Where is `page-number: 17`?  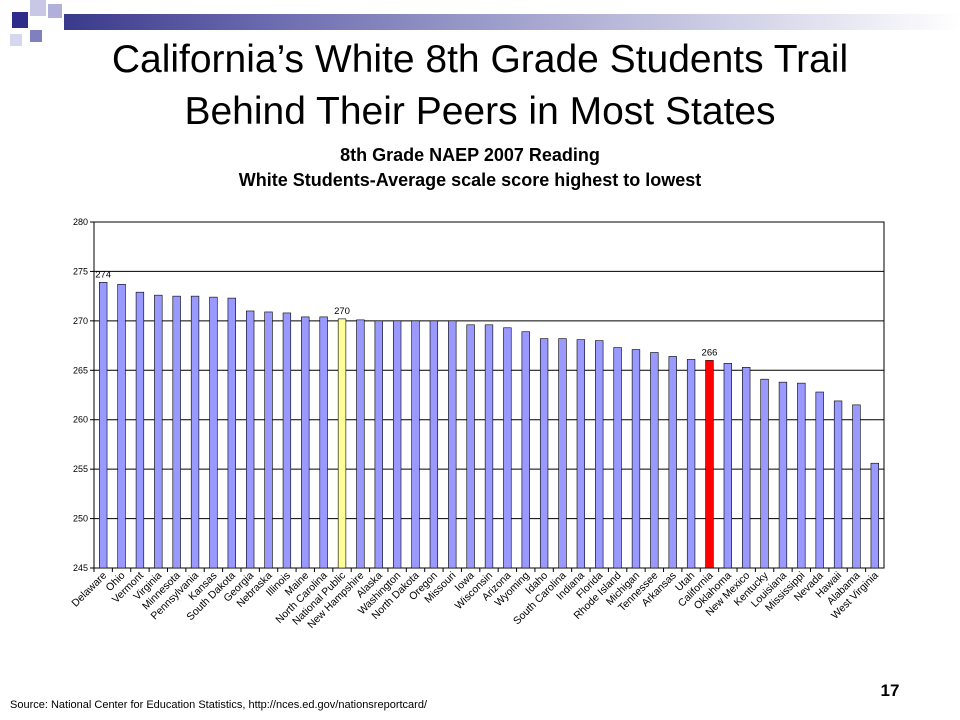 page-number: 17 is located at coordinates (890, 690).